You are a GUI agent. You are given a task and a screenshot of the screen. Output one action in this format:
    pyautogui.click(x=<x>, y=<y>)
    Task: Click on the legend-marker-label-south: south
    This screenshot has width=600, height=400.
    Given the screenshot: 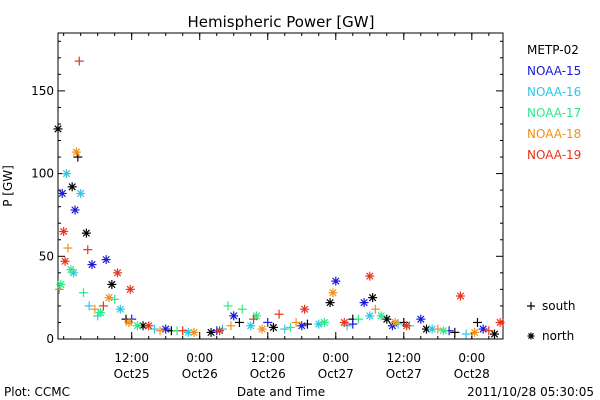 What is the action you would take?
    pyautogui.click(x=559, y=306)
    